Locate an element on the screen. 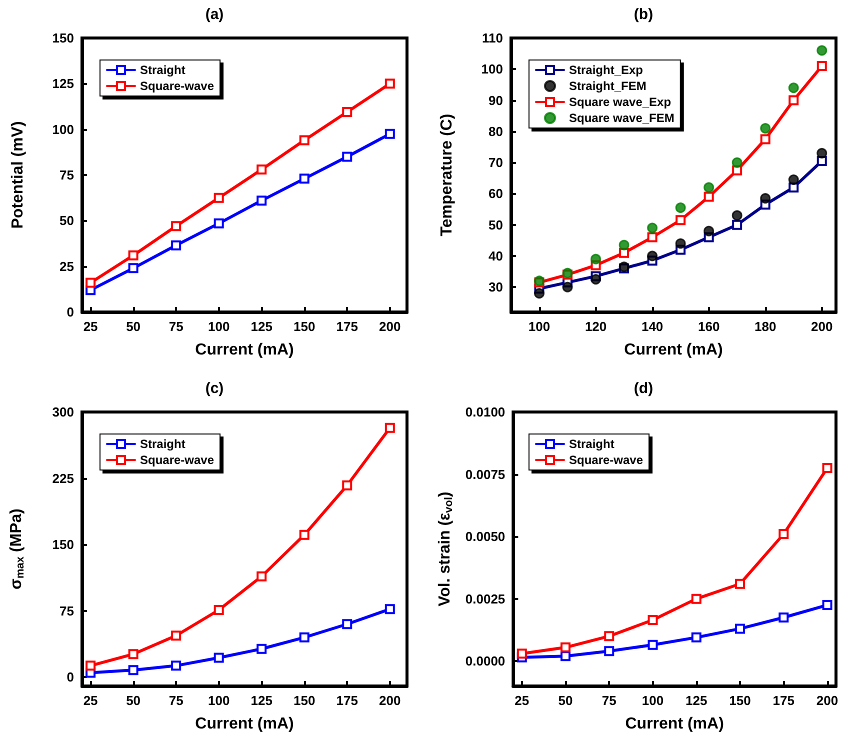  y-tick-label: 0.0100 is located at coordinates (485, 412).